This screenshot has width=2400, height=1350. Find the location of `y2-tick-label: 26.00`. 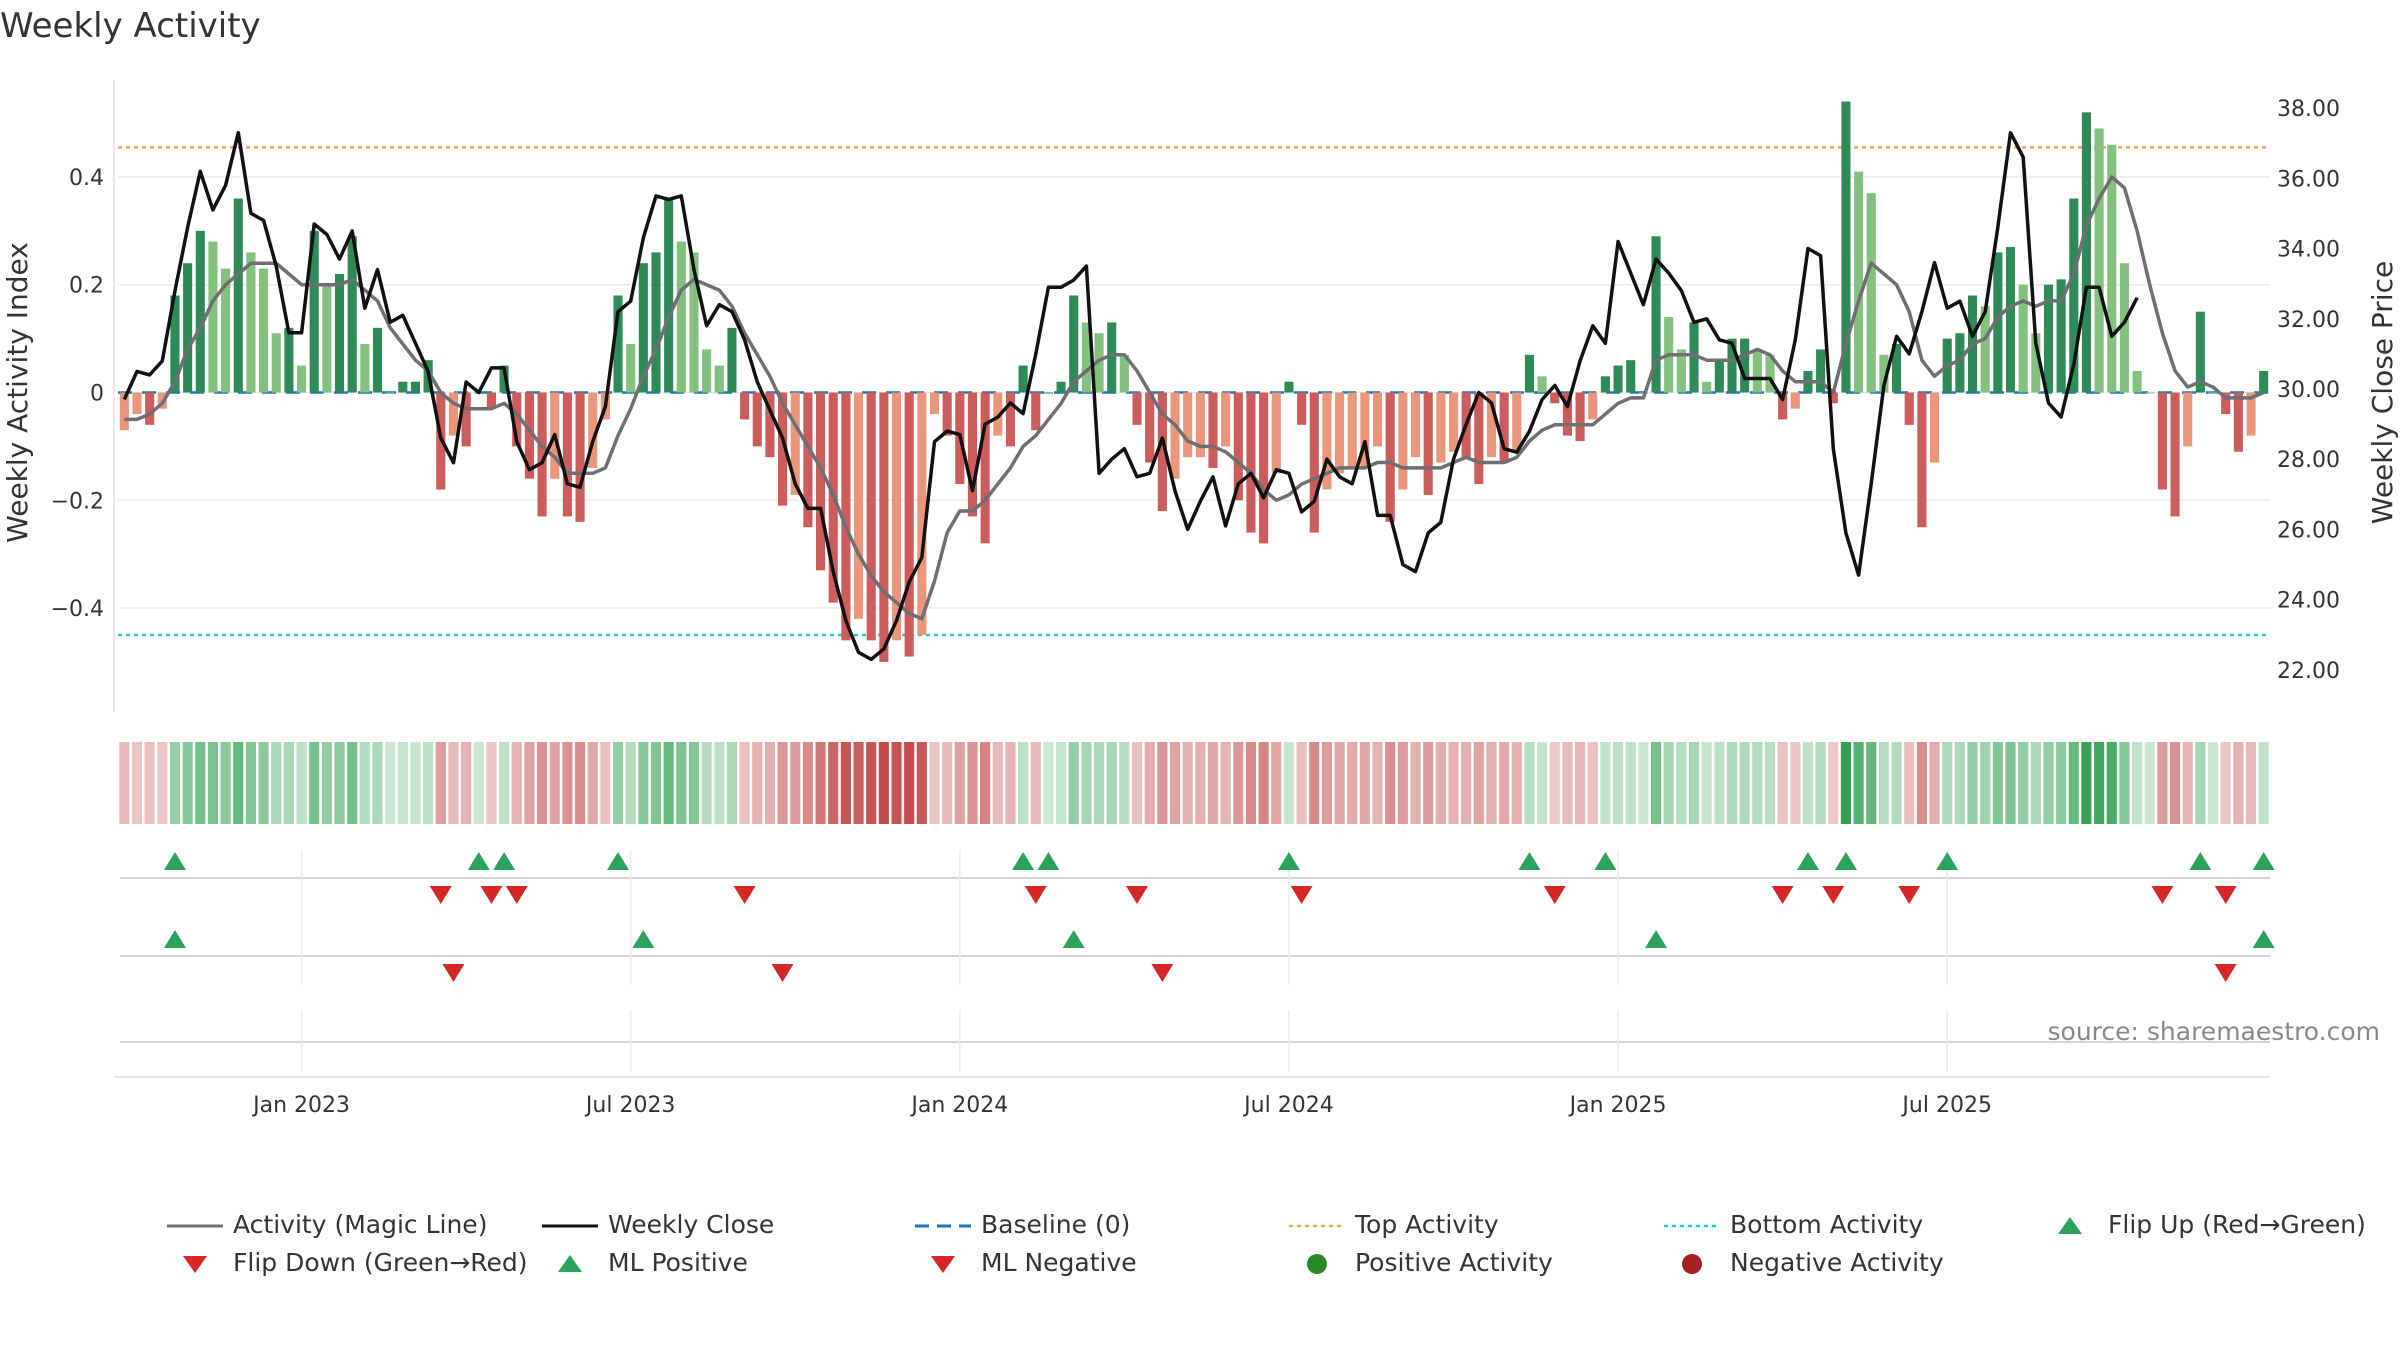

y2-tick-label: 26.00 is located at coordinates (2308, 530).